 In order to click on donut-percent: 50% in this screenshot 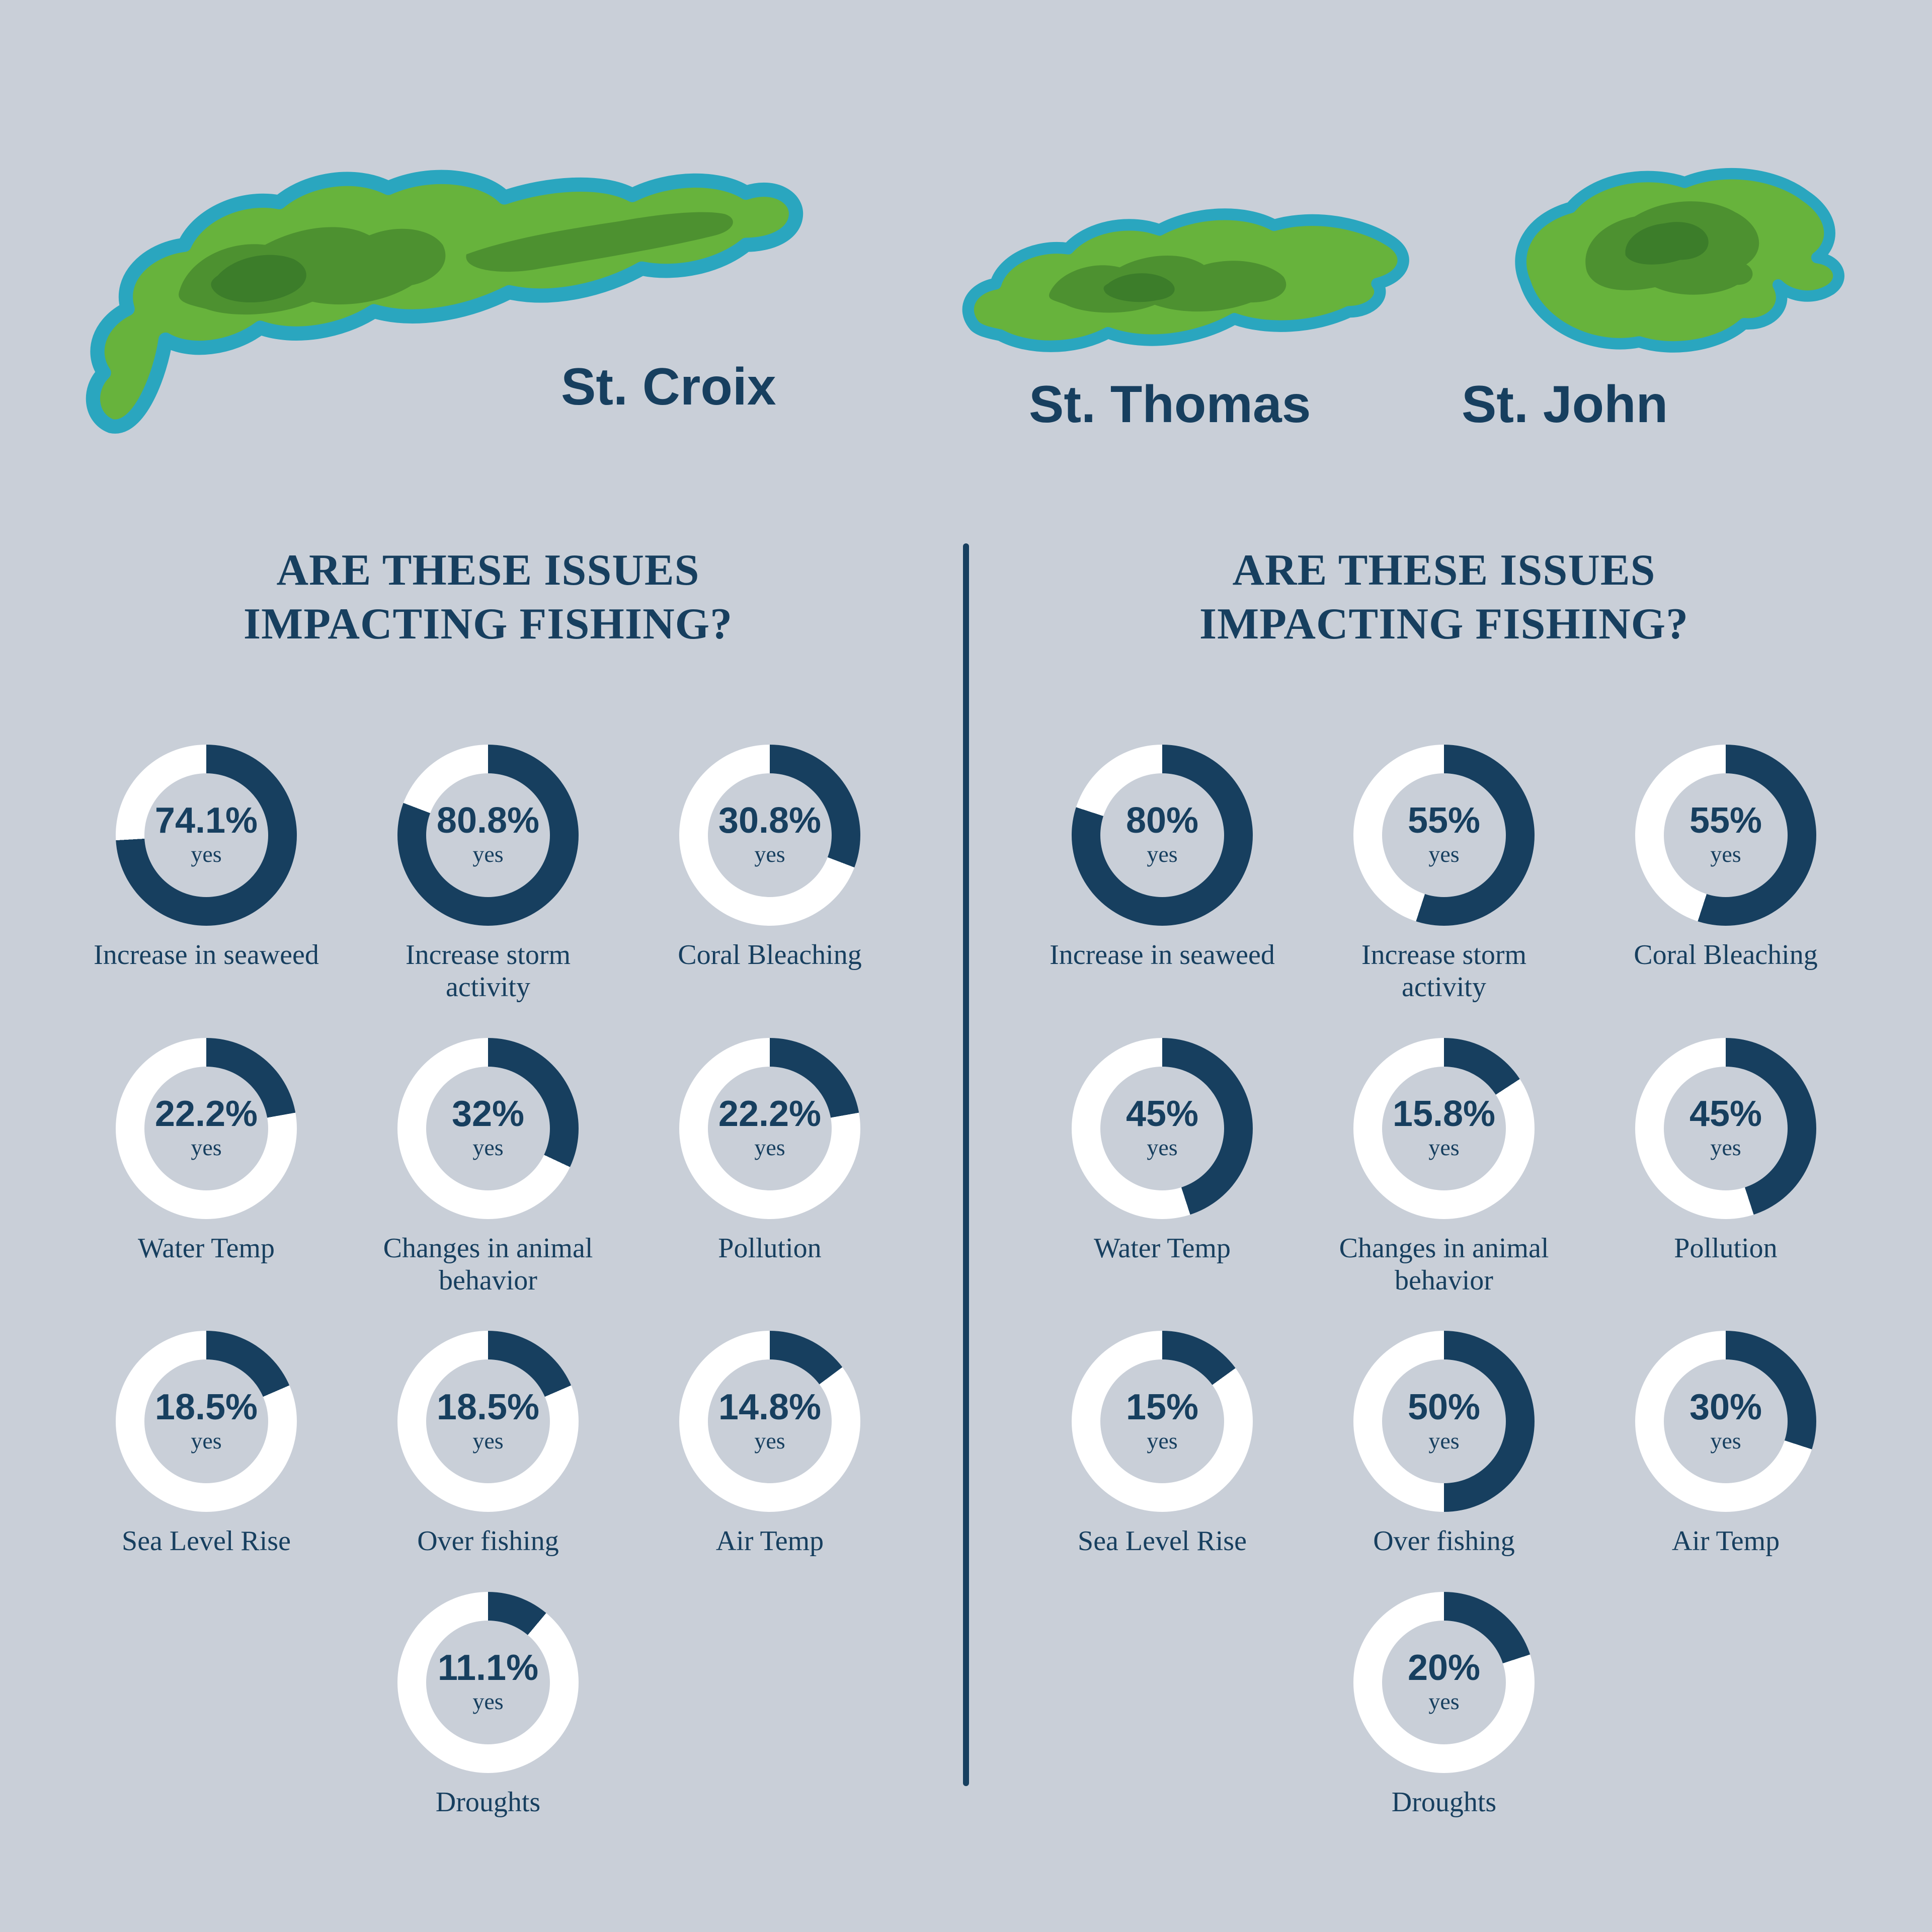, I will do `click(1444, 1407)`.